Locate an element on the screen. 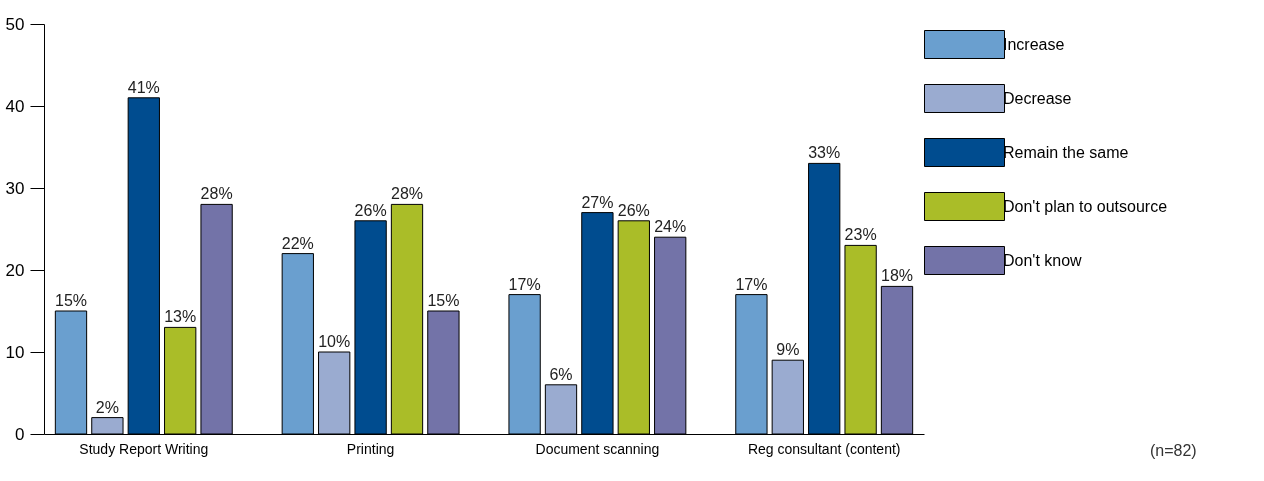  text: (n=82) is located at coordinates (1173, 451).